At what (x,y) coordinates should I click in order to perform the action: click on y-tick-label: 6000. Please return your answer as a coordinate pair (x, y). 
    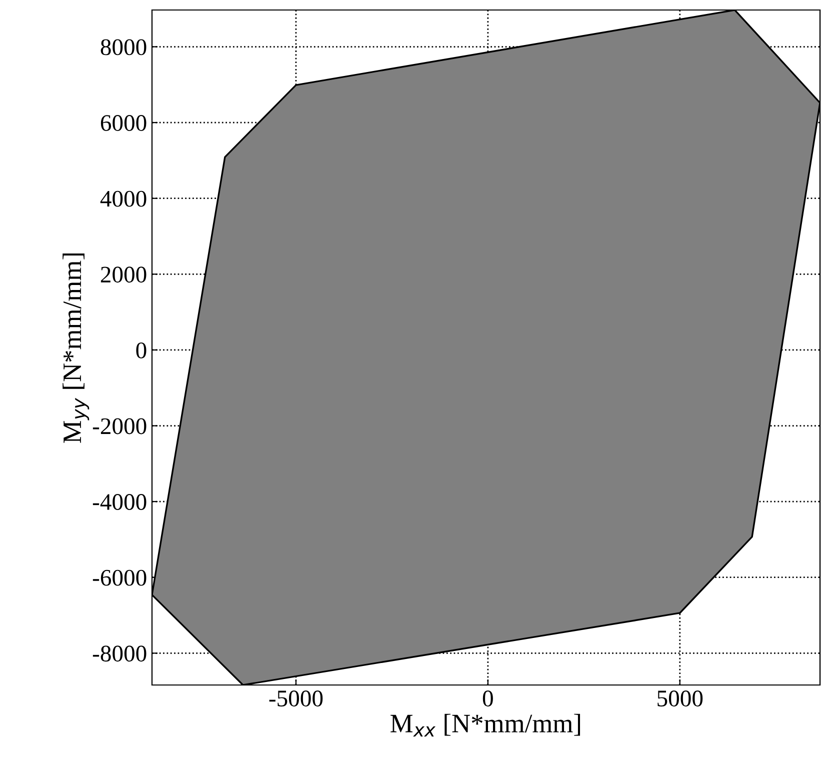
    Looking at the image, I should click on (123, 123).